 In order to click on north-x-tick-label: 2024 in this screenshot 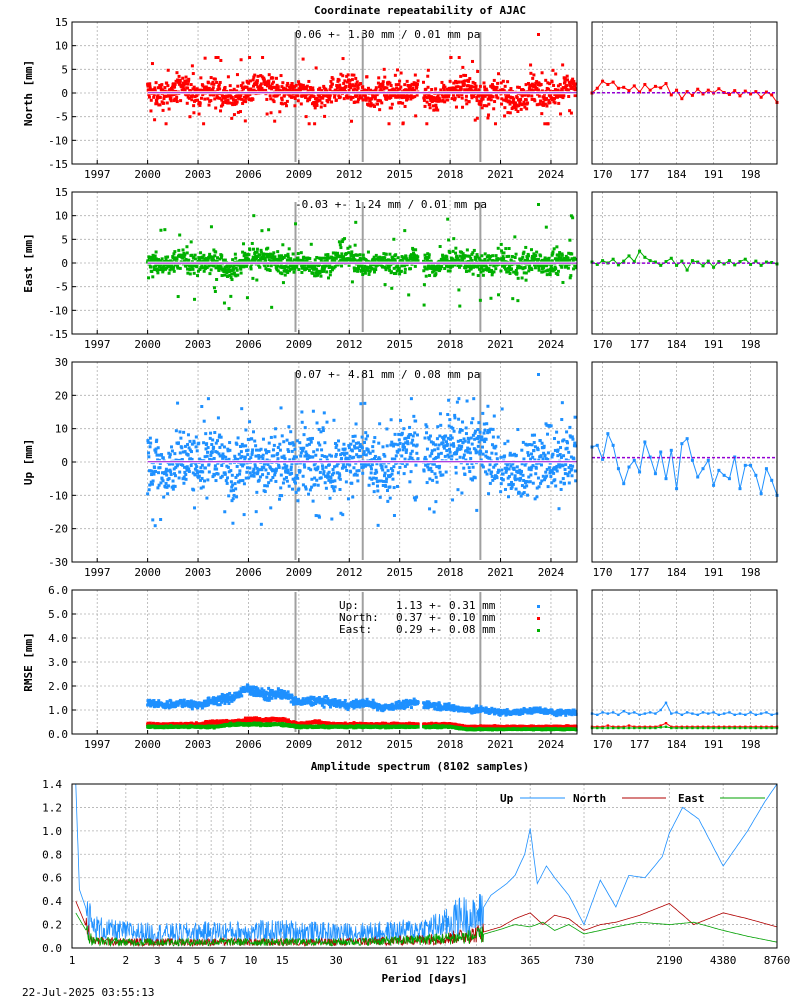, I will do `click(551, 174)`.